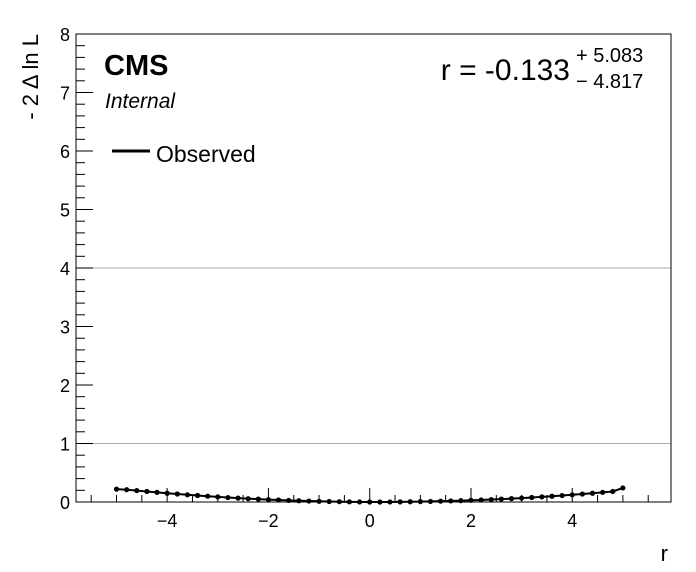  I want to click on y-tick-label: 2, so click(65, 386).